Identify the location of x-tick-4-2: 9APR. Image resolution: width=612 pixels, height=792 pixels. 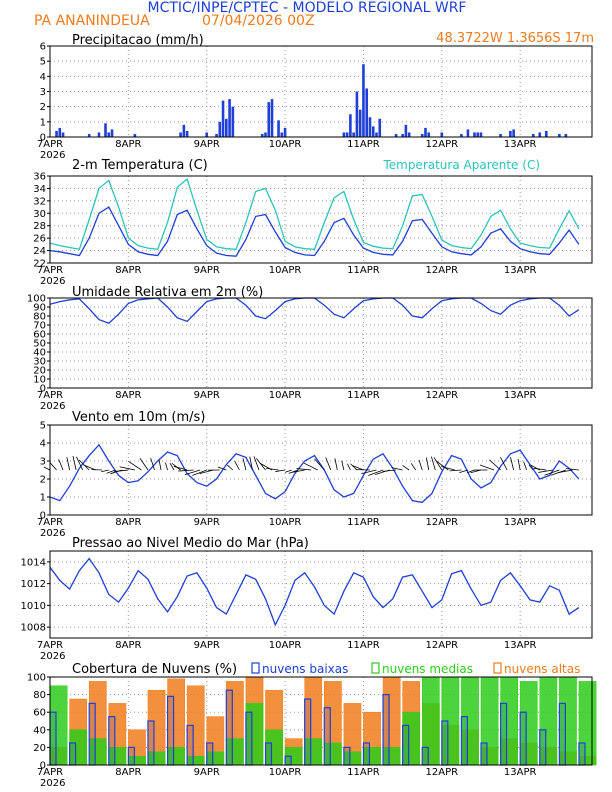
(207, 522).